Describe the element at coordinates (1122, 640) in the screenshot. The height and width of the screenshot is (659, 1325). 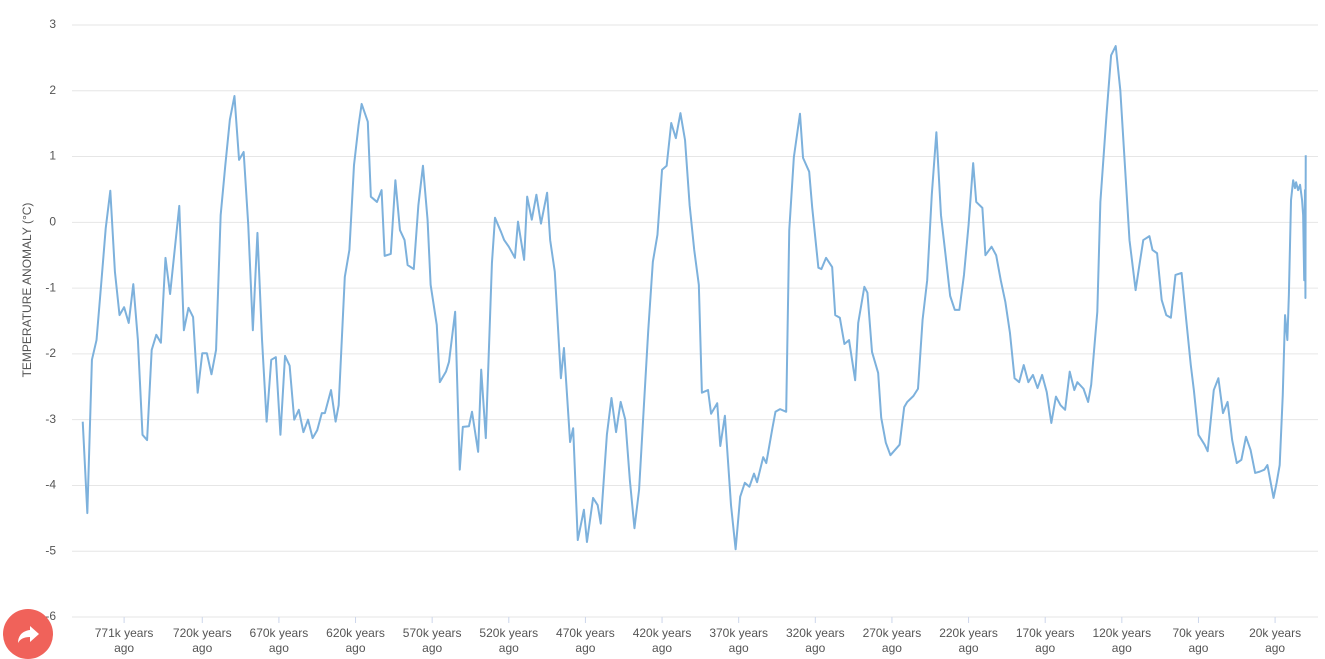
I see `x-tick-label: 120k years ago` at that location.